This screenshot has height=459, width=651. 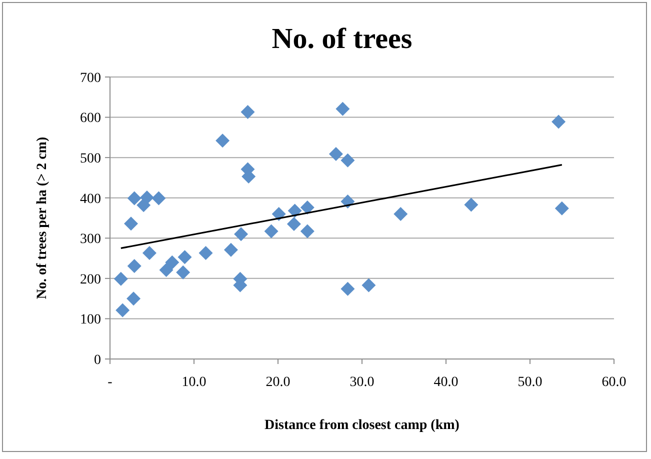 I want to click on y-tick-label: 500, so click(x=90, y=158).